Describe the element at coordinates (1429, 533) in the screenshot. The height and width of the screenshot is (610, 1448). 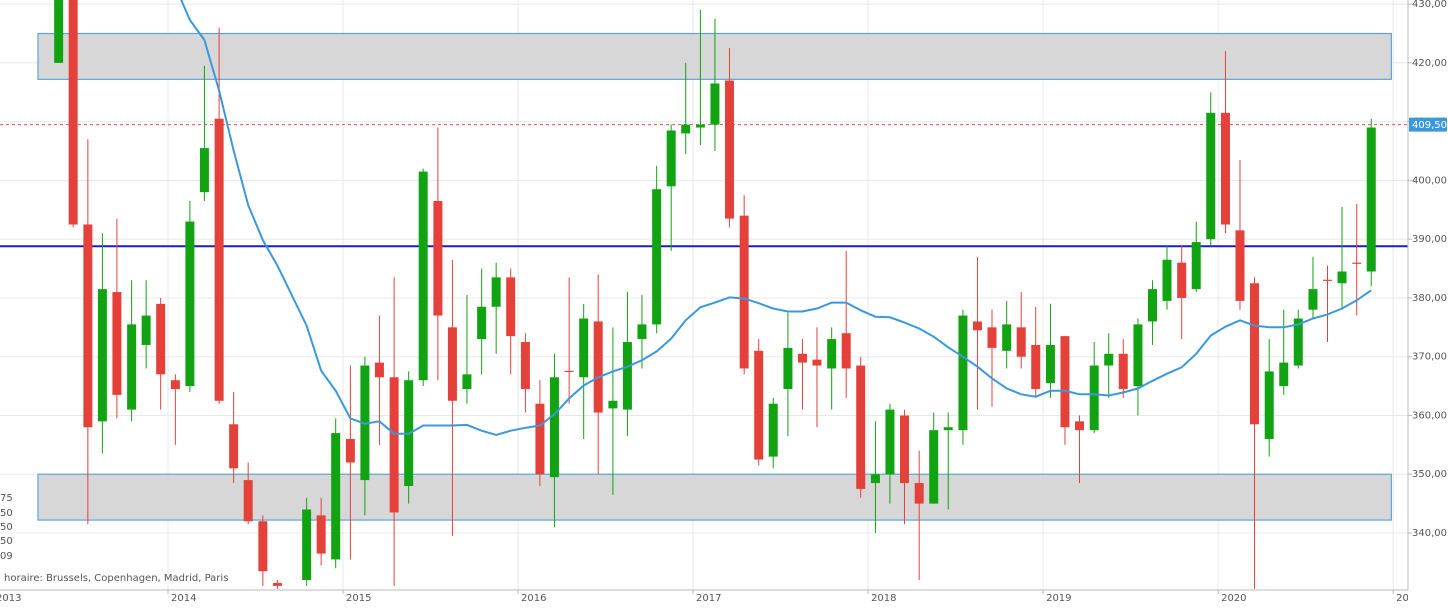
I see `y-tick-label: 340,00` at that location.